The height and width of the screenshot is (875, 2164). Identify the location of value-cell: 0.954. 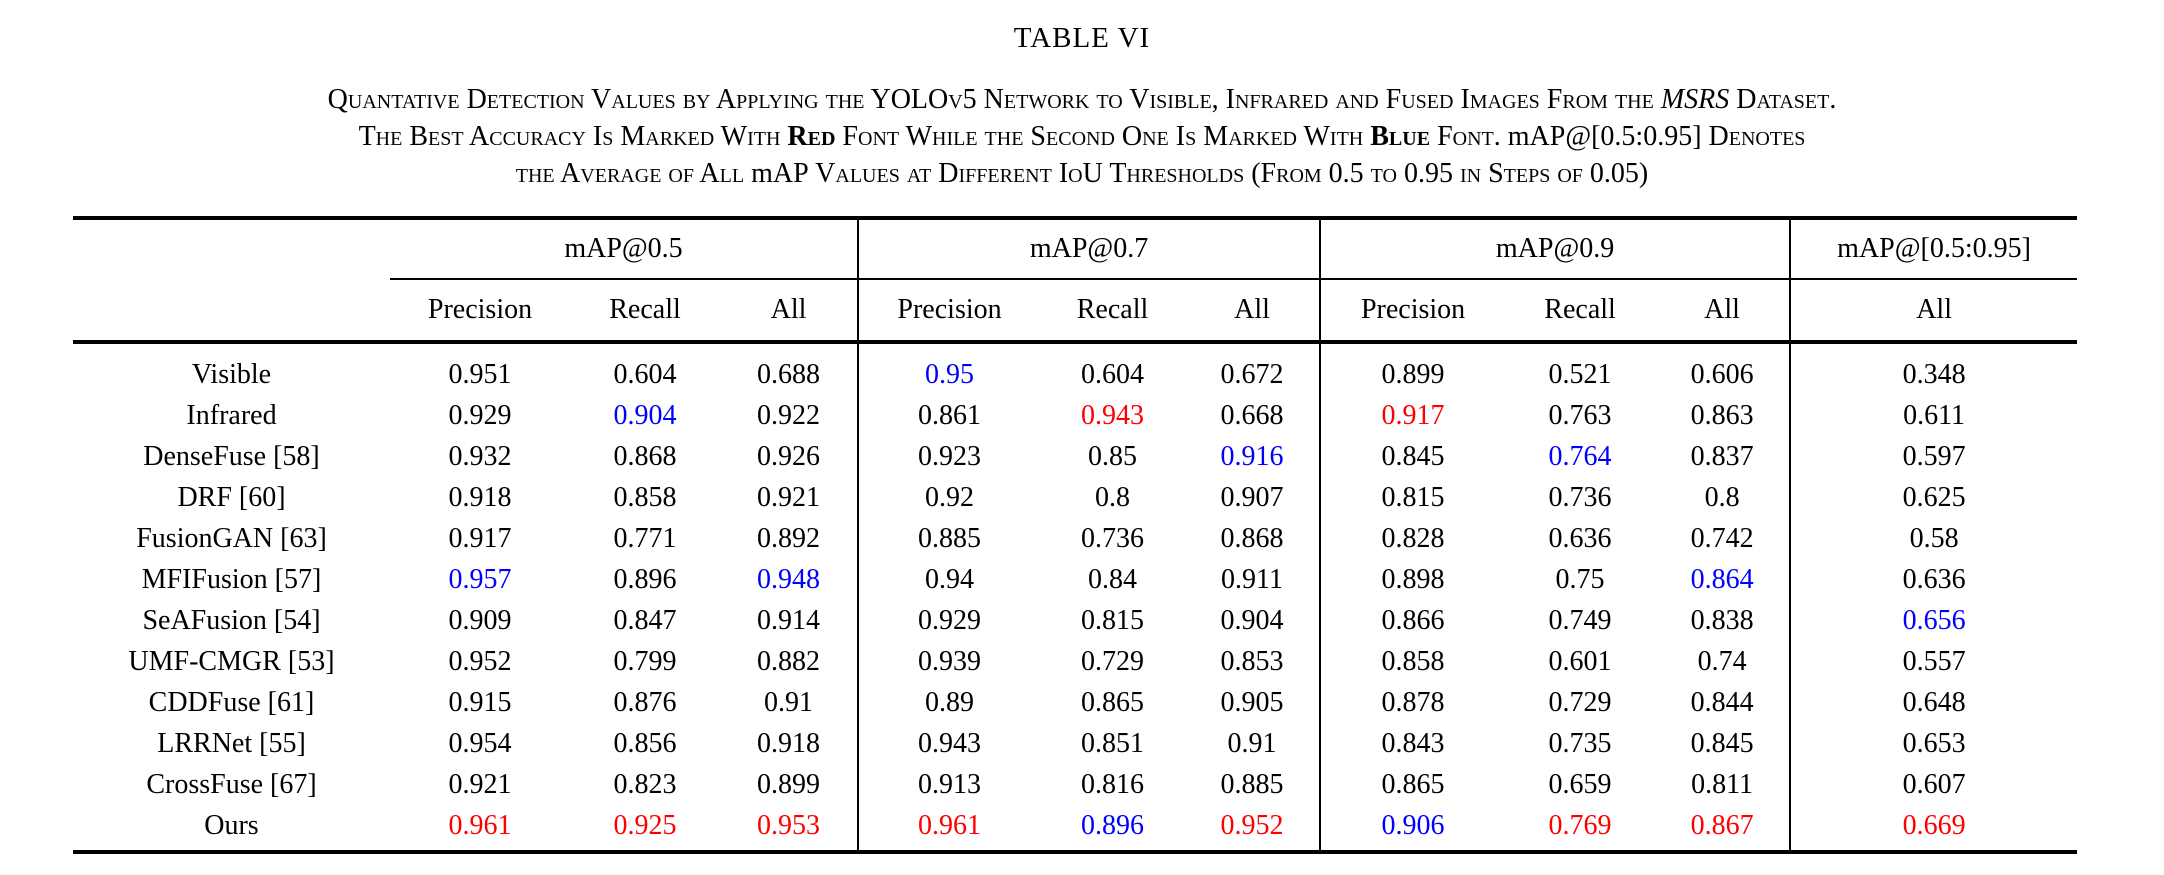
(480, 743).